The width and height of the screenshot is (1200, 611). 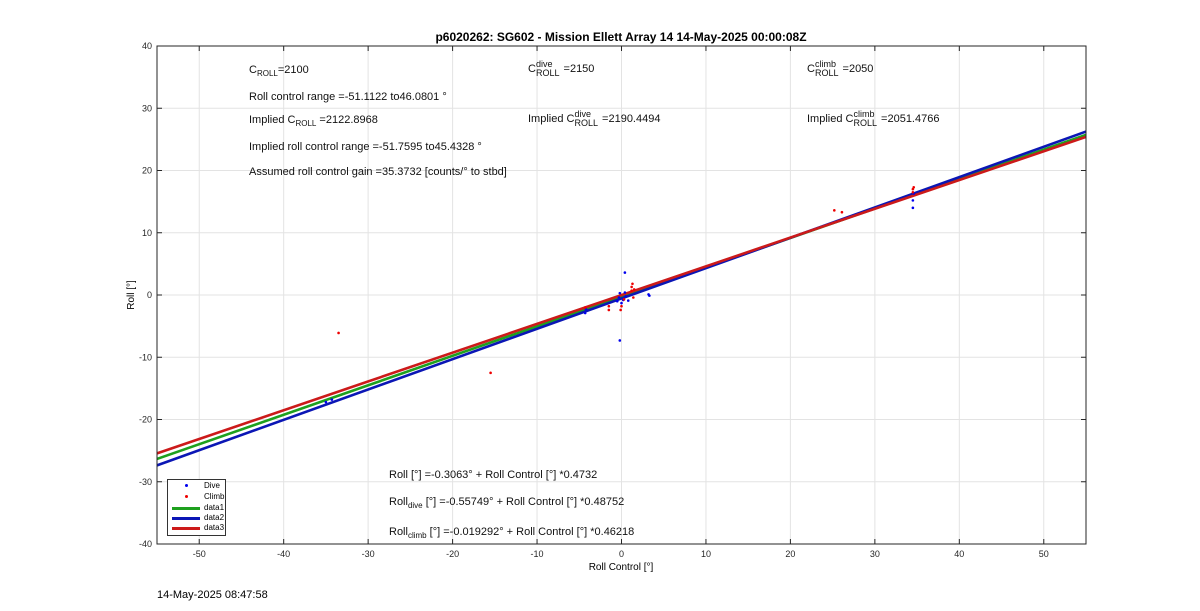 I want to click on y-tick-label: 20, so click(x=147, y=171).